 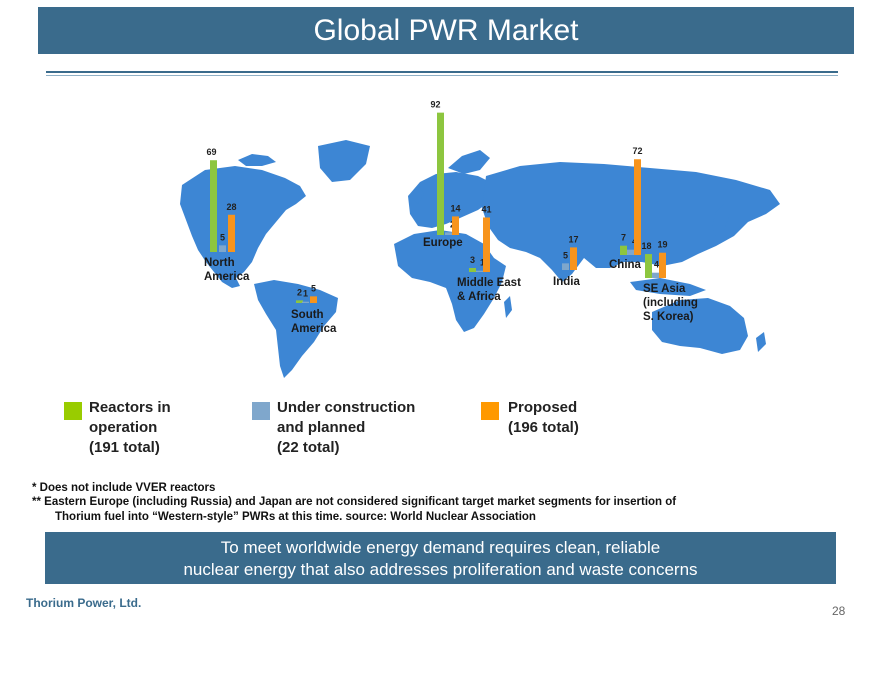 I want to click on data-label-3-0: 3, so click(x=472, y=260).